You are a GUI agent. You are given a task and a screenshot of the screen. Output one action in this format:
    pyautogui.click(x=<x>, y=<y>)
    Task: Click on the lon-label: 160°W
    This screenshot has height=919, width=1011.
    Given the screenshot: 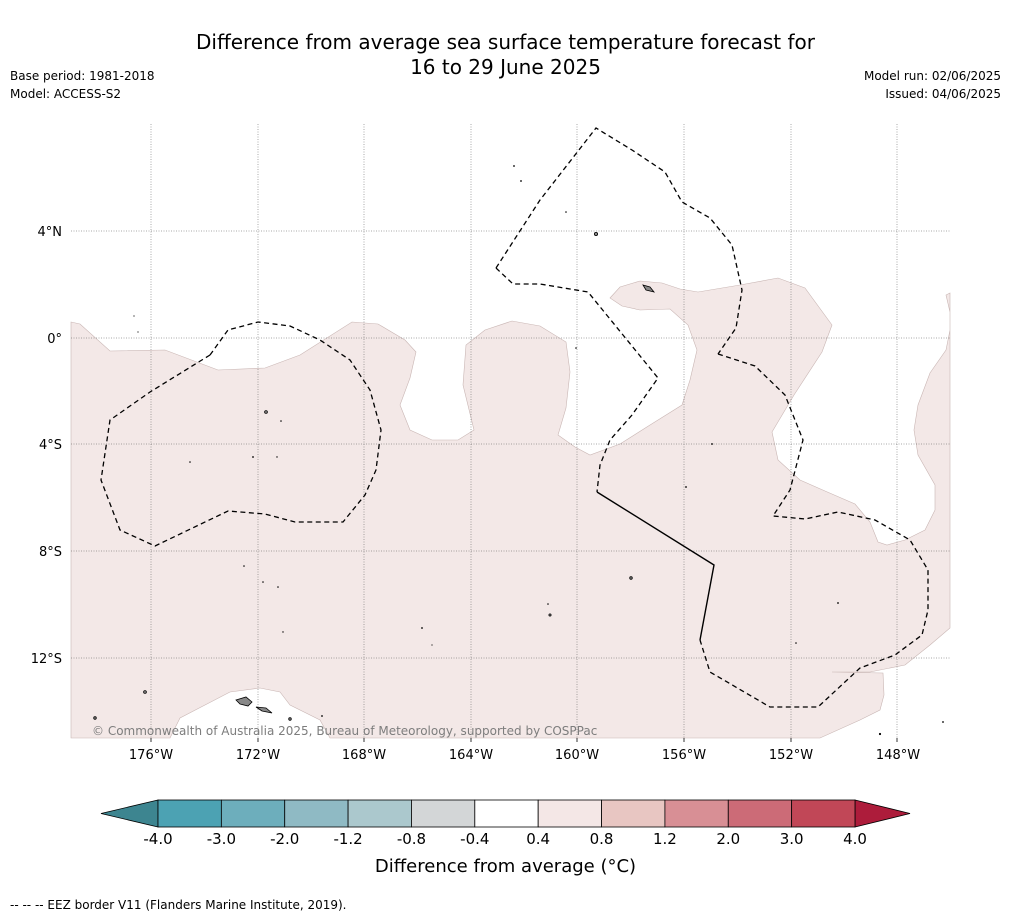 What is the action you would take?
    pyautogui.click(x=577, y=755)
    